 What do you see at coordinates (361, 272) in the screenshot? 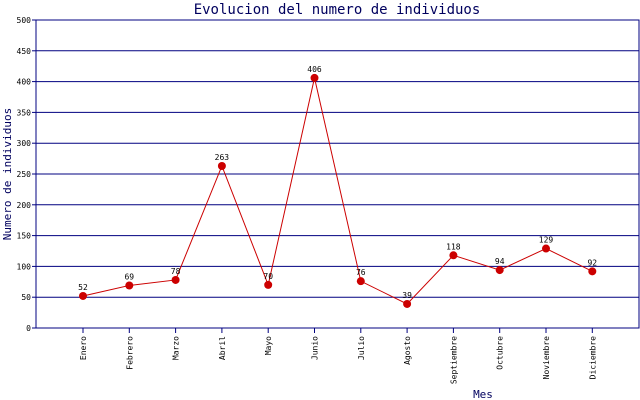
I see `data-label: 76` at bounding box center [361, 272].